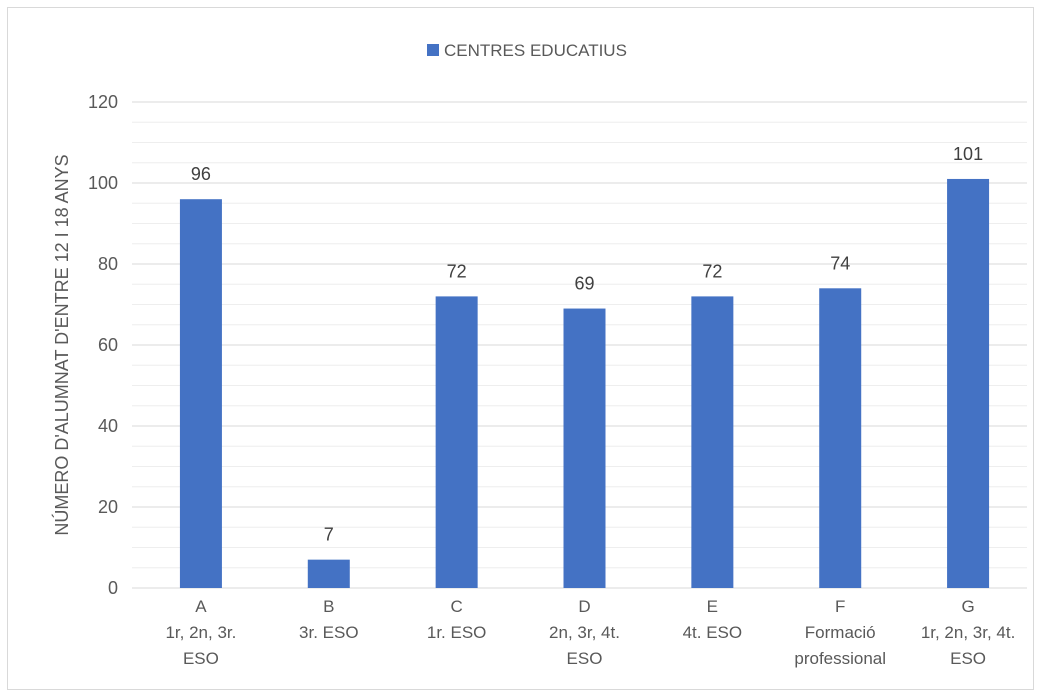  What do you see at coordinates (535, 50) in the screenshot?
I see `legend-label: CENTRES EDUCATIUS` at bounding box center [535, 50].